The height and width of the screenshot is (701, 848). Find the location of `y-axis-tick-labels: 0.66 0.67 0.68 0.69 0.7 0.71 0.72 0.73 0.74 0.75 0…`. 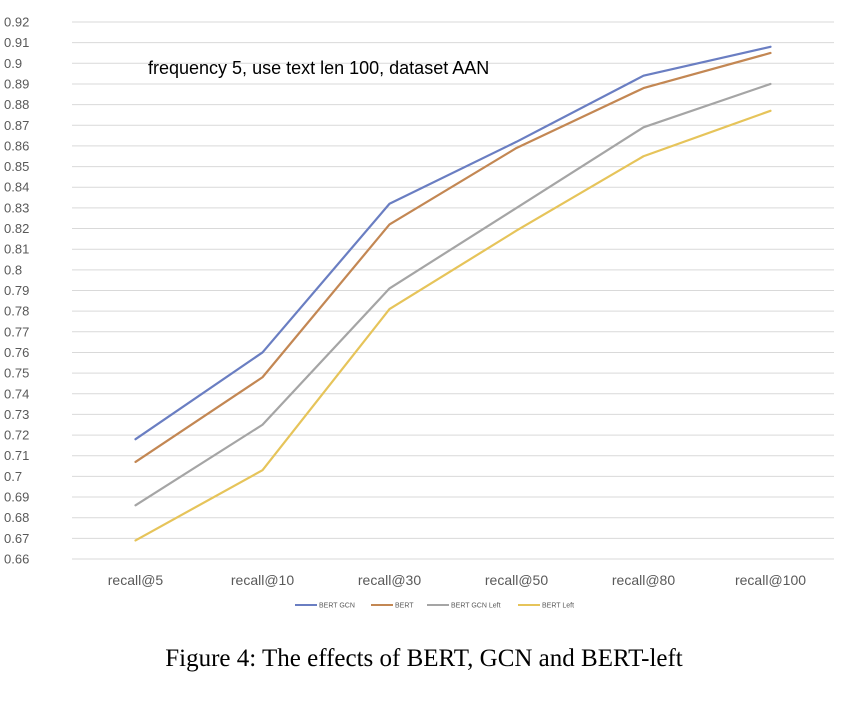

y-axis-tick-labels: 0.66 0.67 0.68 0.69 0.7 0.71 0.72 0.73 0.74 0.75 0… is located at coordinates (16, 291).